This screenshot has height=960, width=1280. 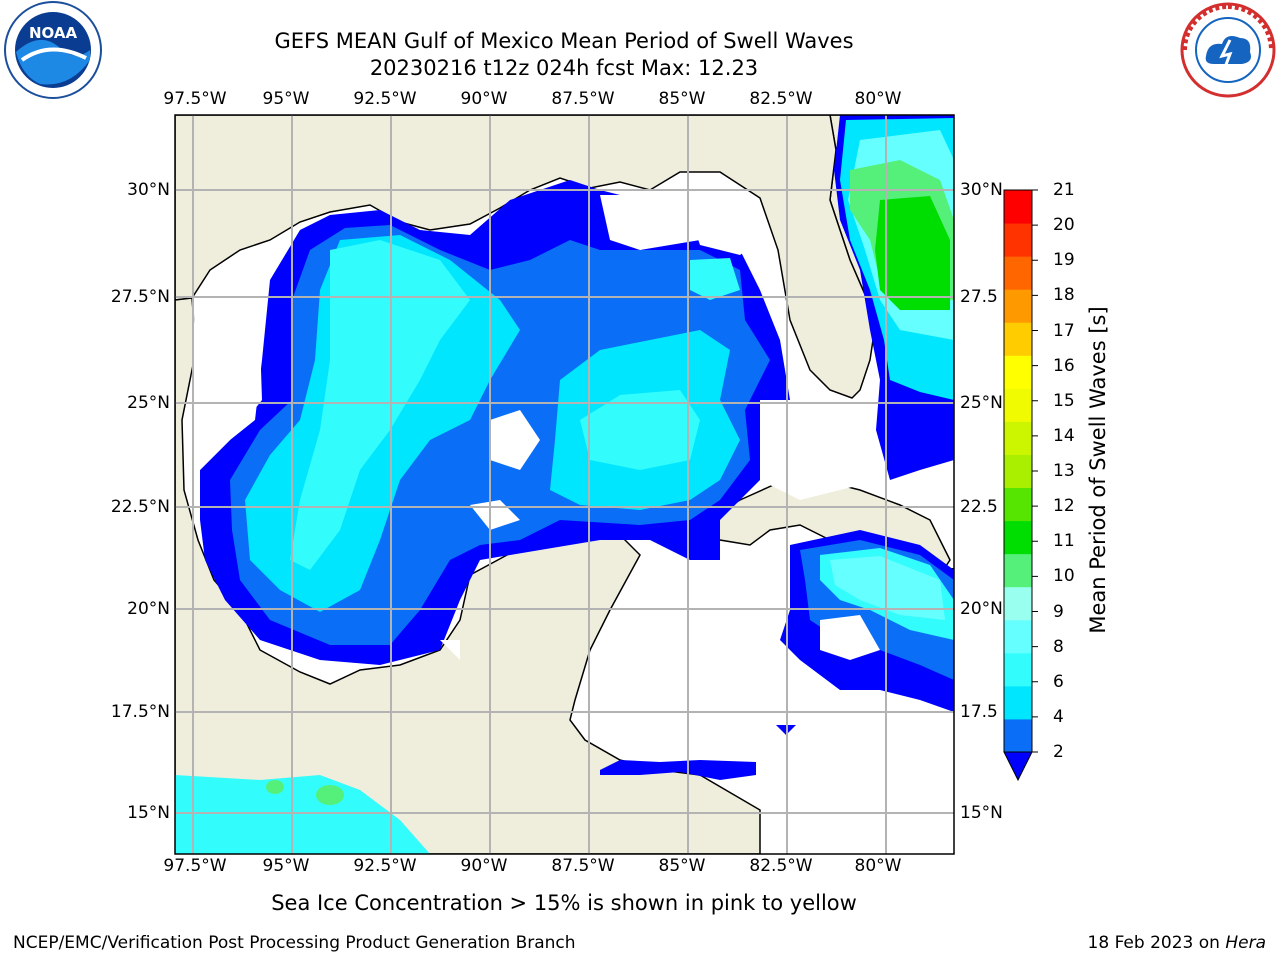 What do you see at coordinates (148, 403) in the screenshot?
I see `lat-tick-left: 25°N` at bounding box center [148, 403].